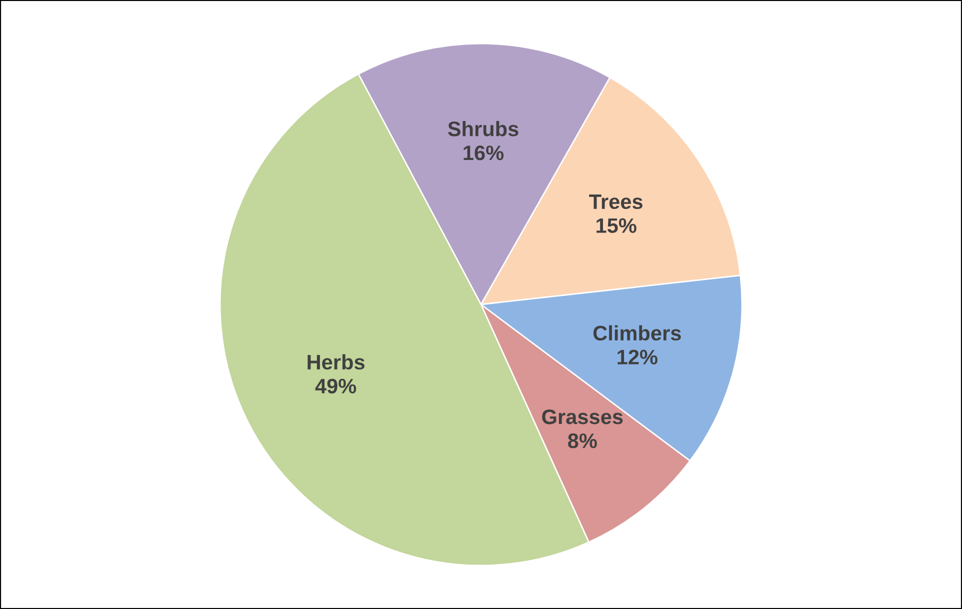 The image size is (962, 609). Describe the element at coordinates (615, 202) in the screenshot. I see `slice-label: Trees` at that location.